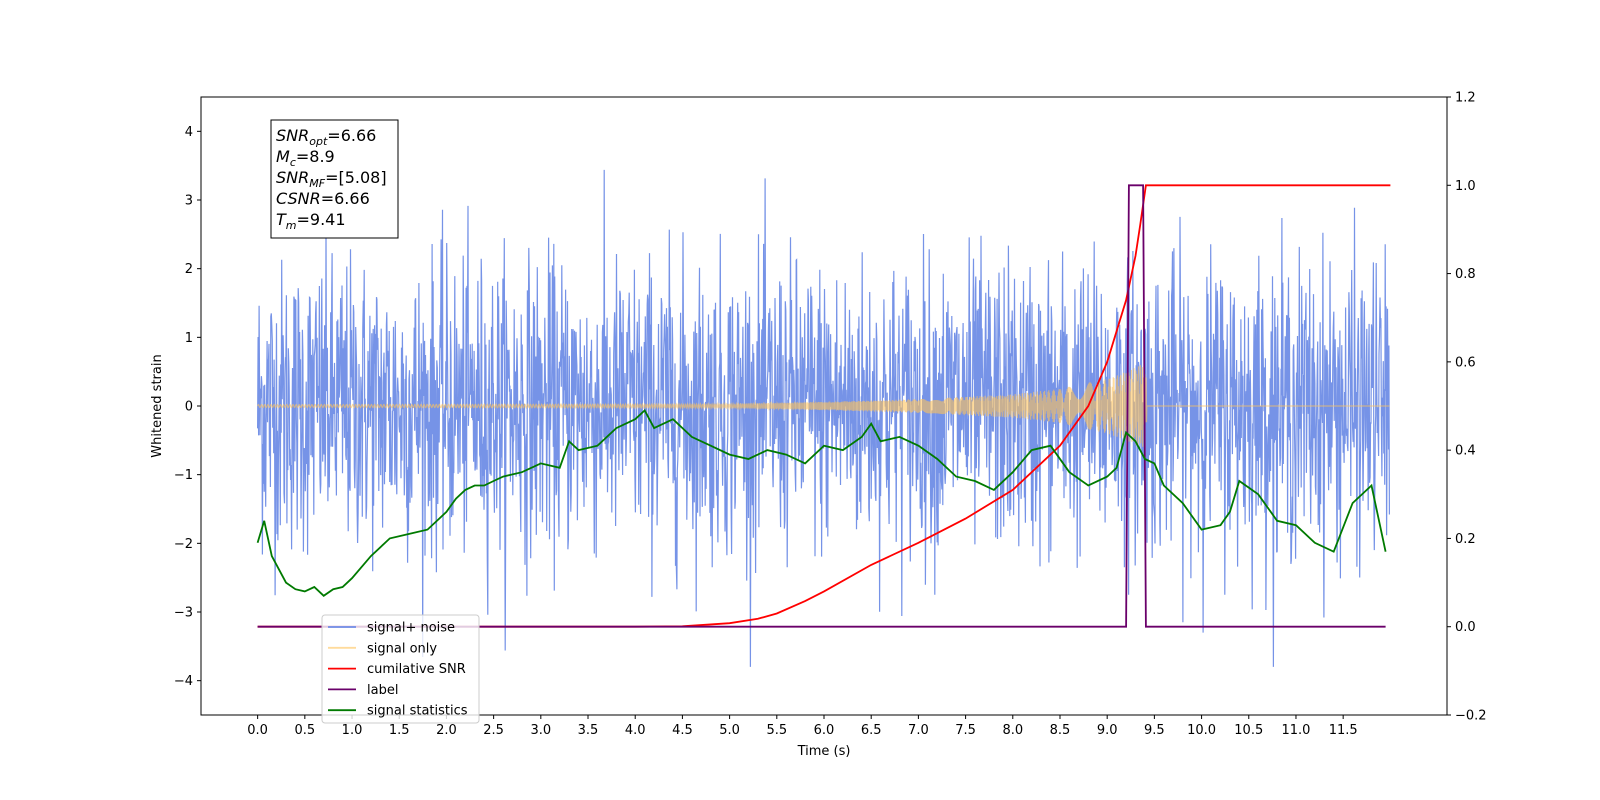  Describe the element at coordinates (682, 730) in the screenshot. I see `x-tick-label: 4.5` at that location.